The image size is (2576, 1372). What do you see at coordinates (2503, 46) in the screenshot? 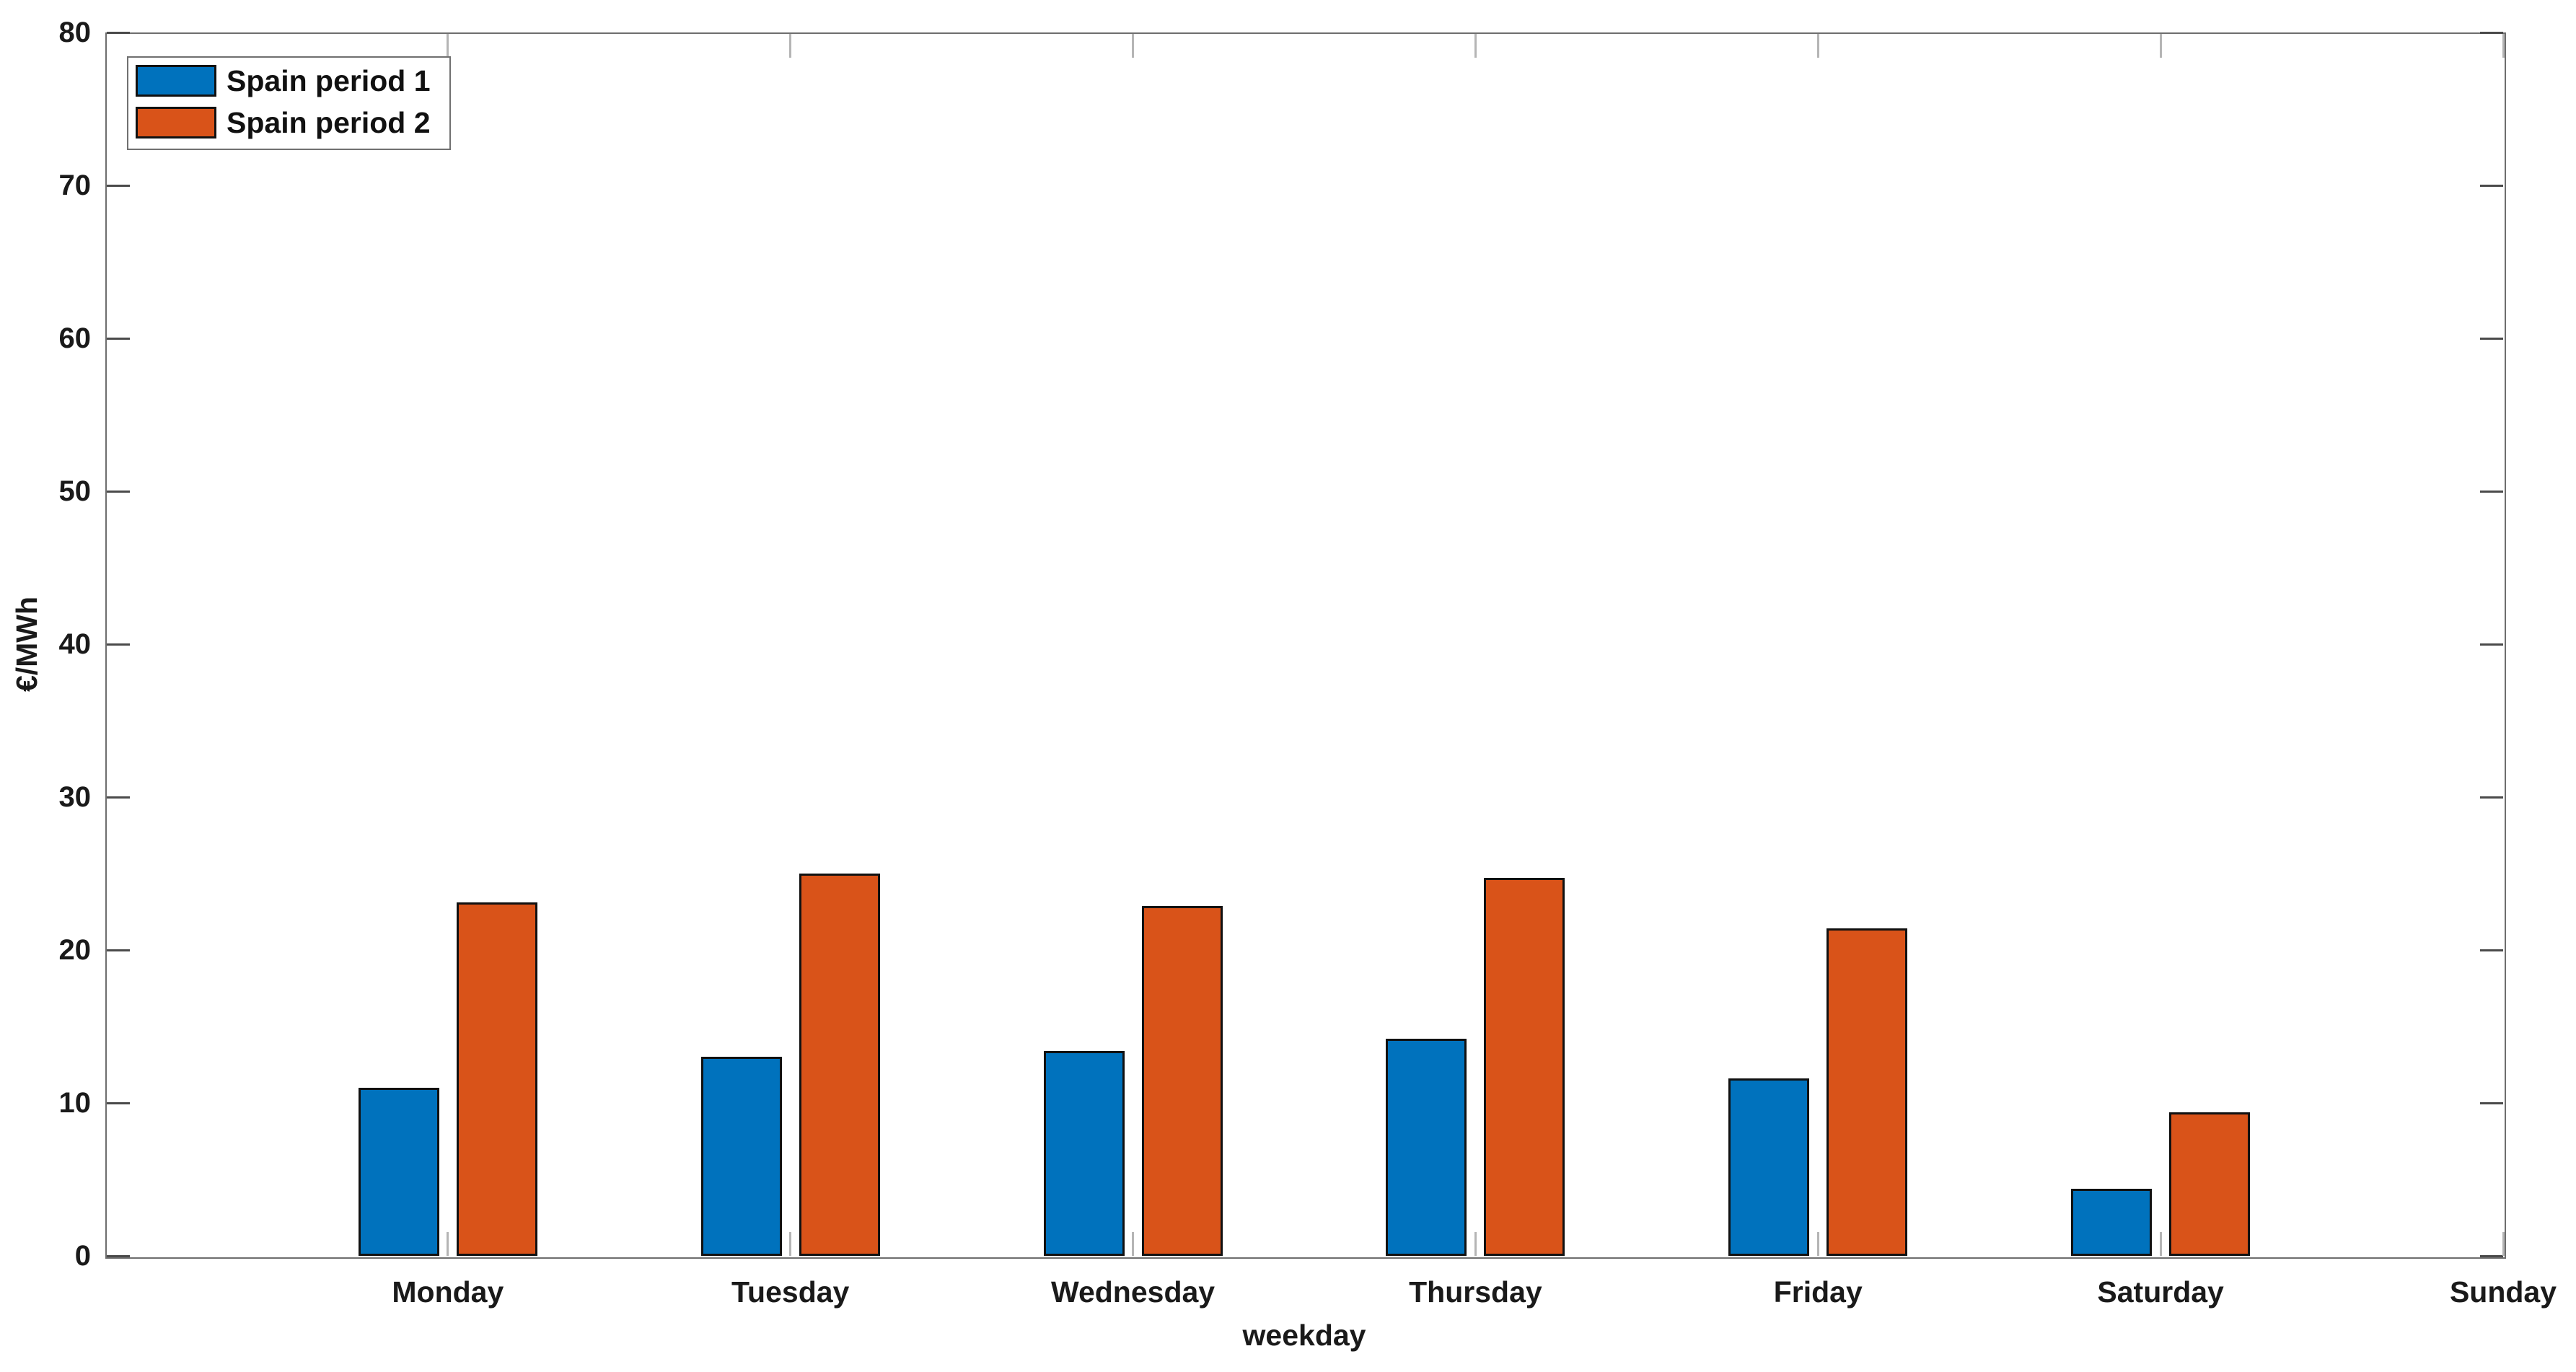
I see `x-tick-top-sunday` at bounding box center [2503, 46].